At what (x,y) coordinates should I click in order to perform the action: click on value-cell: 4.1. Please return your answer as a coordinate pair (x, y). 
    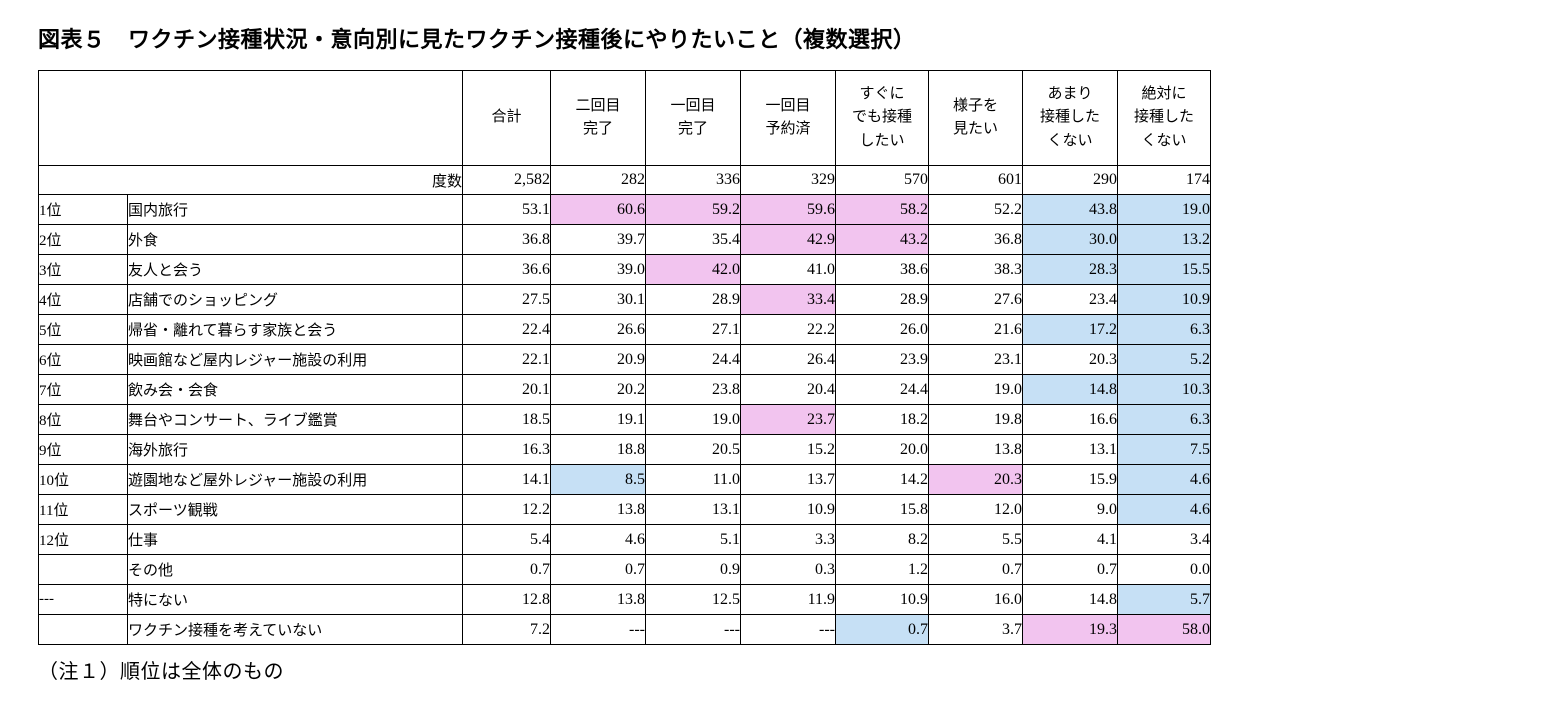
    Looking at the image, I should click on (1070, 539).